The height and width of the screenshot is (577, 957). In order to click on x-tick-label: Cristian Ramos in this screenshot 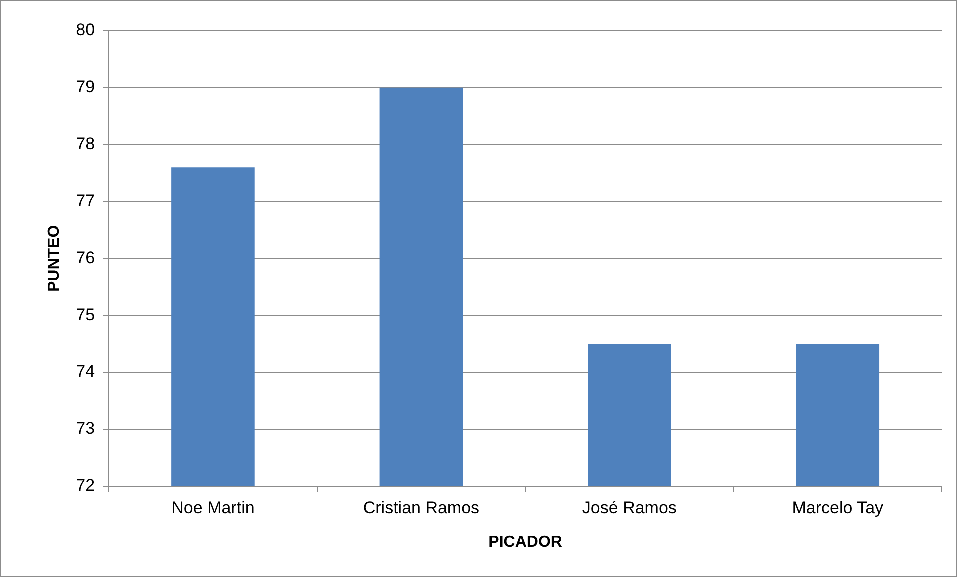, I will do `click(421, 508)`.